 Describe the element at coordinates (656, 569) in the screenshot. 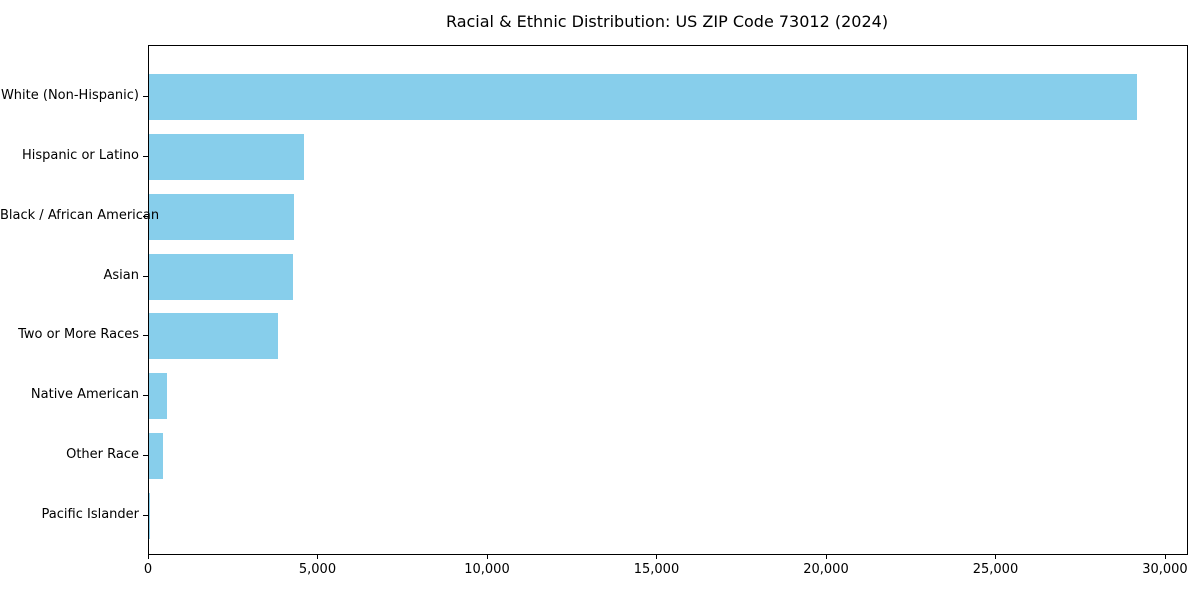

I see `x-tick-label: 15,000` at that location.